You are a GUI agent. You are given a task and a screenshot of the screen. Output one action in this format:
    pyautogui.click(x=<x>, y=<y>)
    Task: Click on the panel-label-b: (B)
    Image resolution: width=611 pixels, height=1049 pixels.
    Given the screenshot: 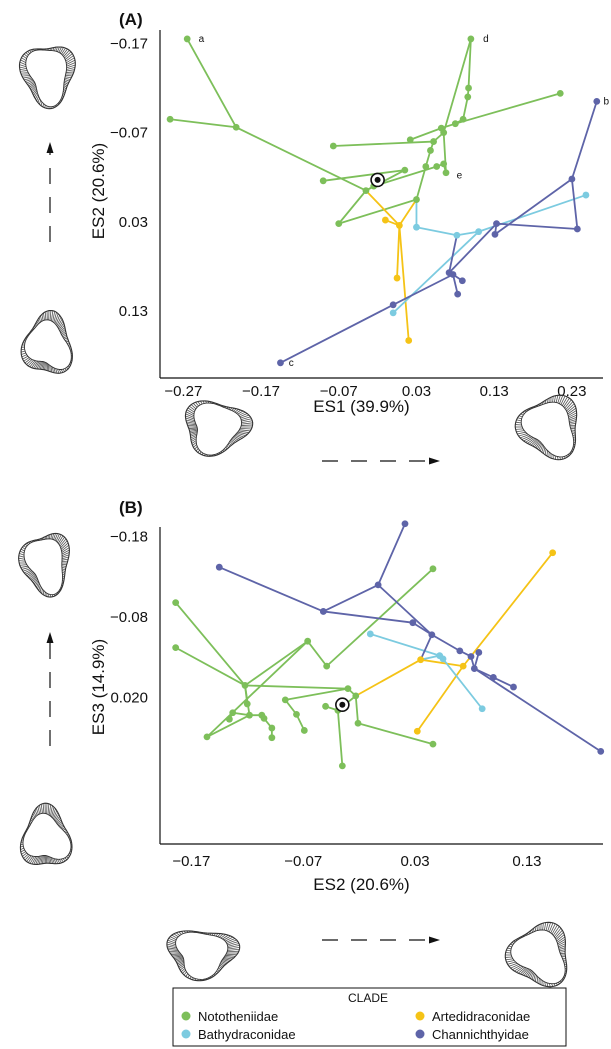 What is the action you would take?
    pyautogui.click(x=131, y=507)
    